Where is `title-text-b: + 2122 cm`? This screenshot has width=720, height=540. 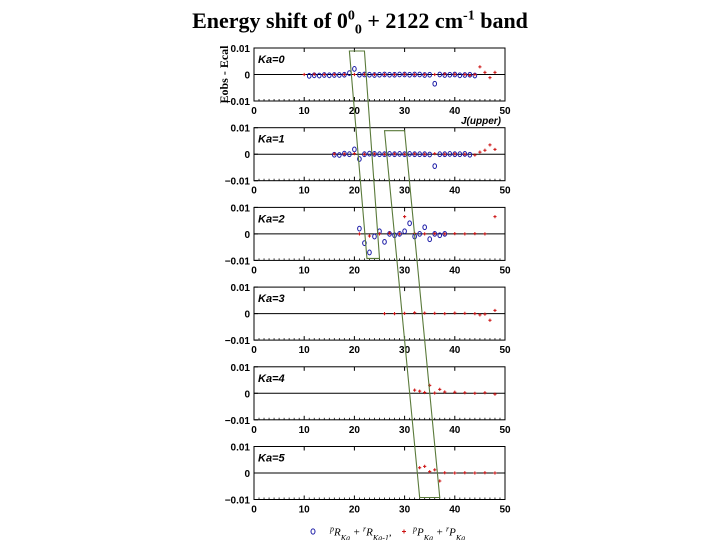 title-text-b: + 2122 cm is located at coordinates (412, 20).